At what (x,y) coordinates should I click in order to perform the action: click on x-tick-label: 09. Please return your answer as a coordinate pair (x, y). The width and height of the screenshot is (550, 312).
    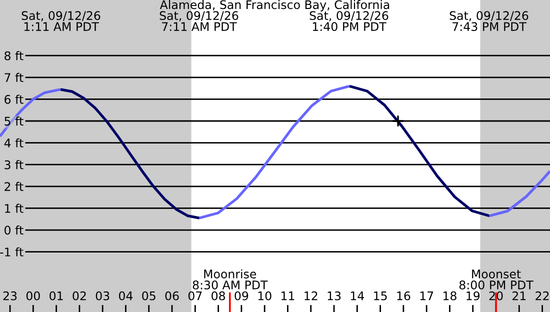
    Looking at the image, I should click on (241, 295).